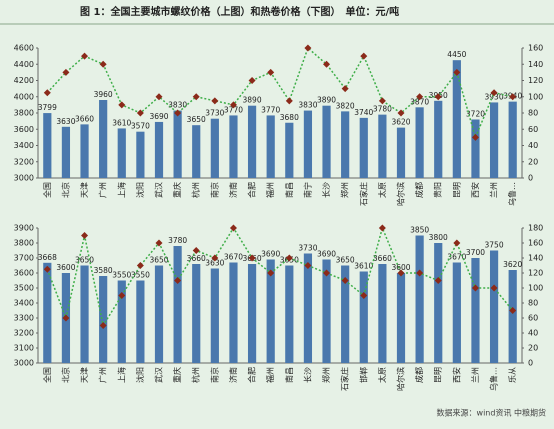  What do you see at coordinates (24, 243) in the screenshot?
I see `y-tick-label: 3800` at bounding box center [24, 243].